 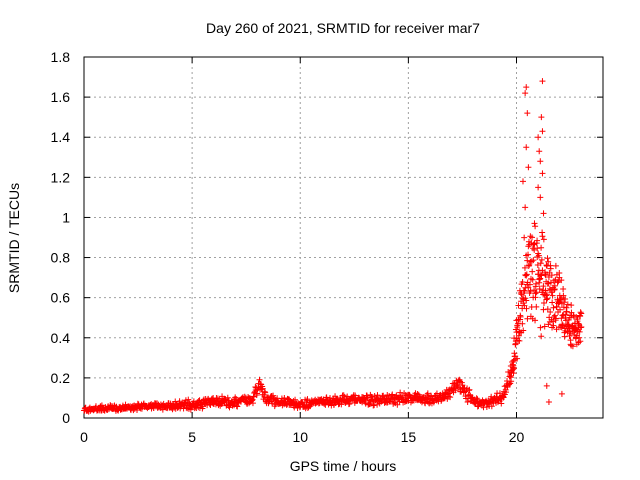 I want to click on y-tick-label: 0.6, so click(x=61, y=298).